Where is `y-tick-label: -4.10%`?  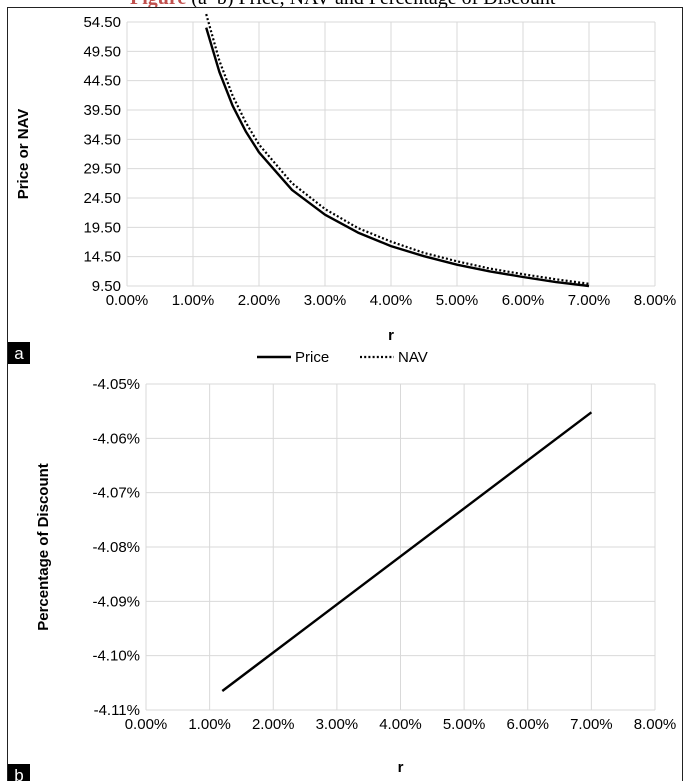 y-tick-label: -4.10% is located at coordinates (116, 656).